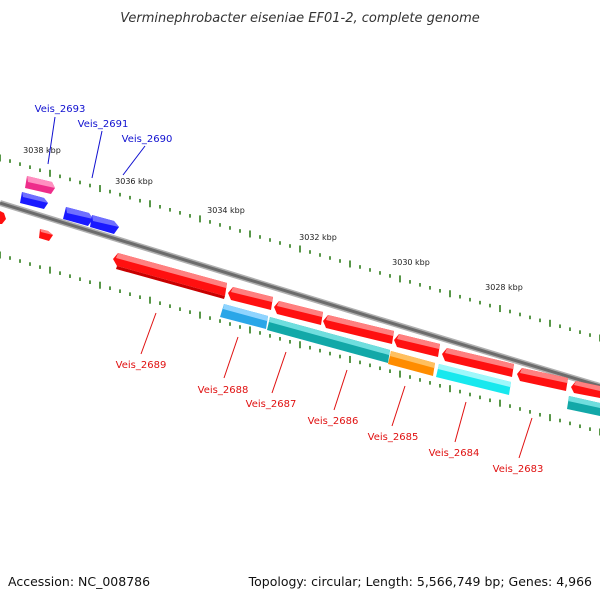 Image resolution: width=600 pixels, height=604 pixels. I want to click on gene-label-veis-2693: Veis_2693, so click(60, 109).